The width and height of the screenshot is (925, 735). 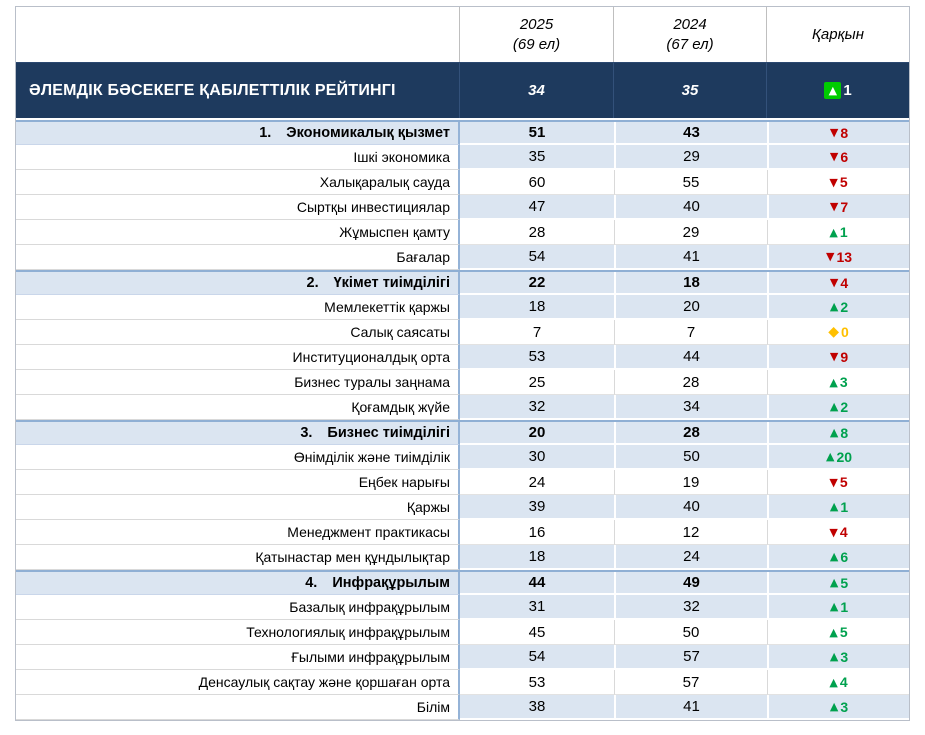 I want to click on row-label-cell: Мемлекеттік қаржы, so click(x=238, y=307).